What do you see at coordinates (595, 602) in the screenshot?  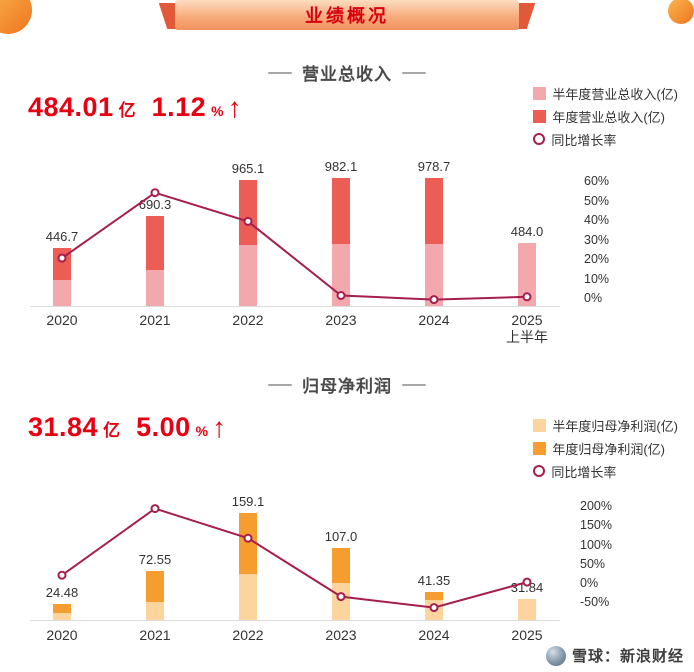 I see `y2-tick-label: -50%` at bounding box center [595, 602].